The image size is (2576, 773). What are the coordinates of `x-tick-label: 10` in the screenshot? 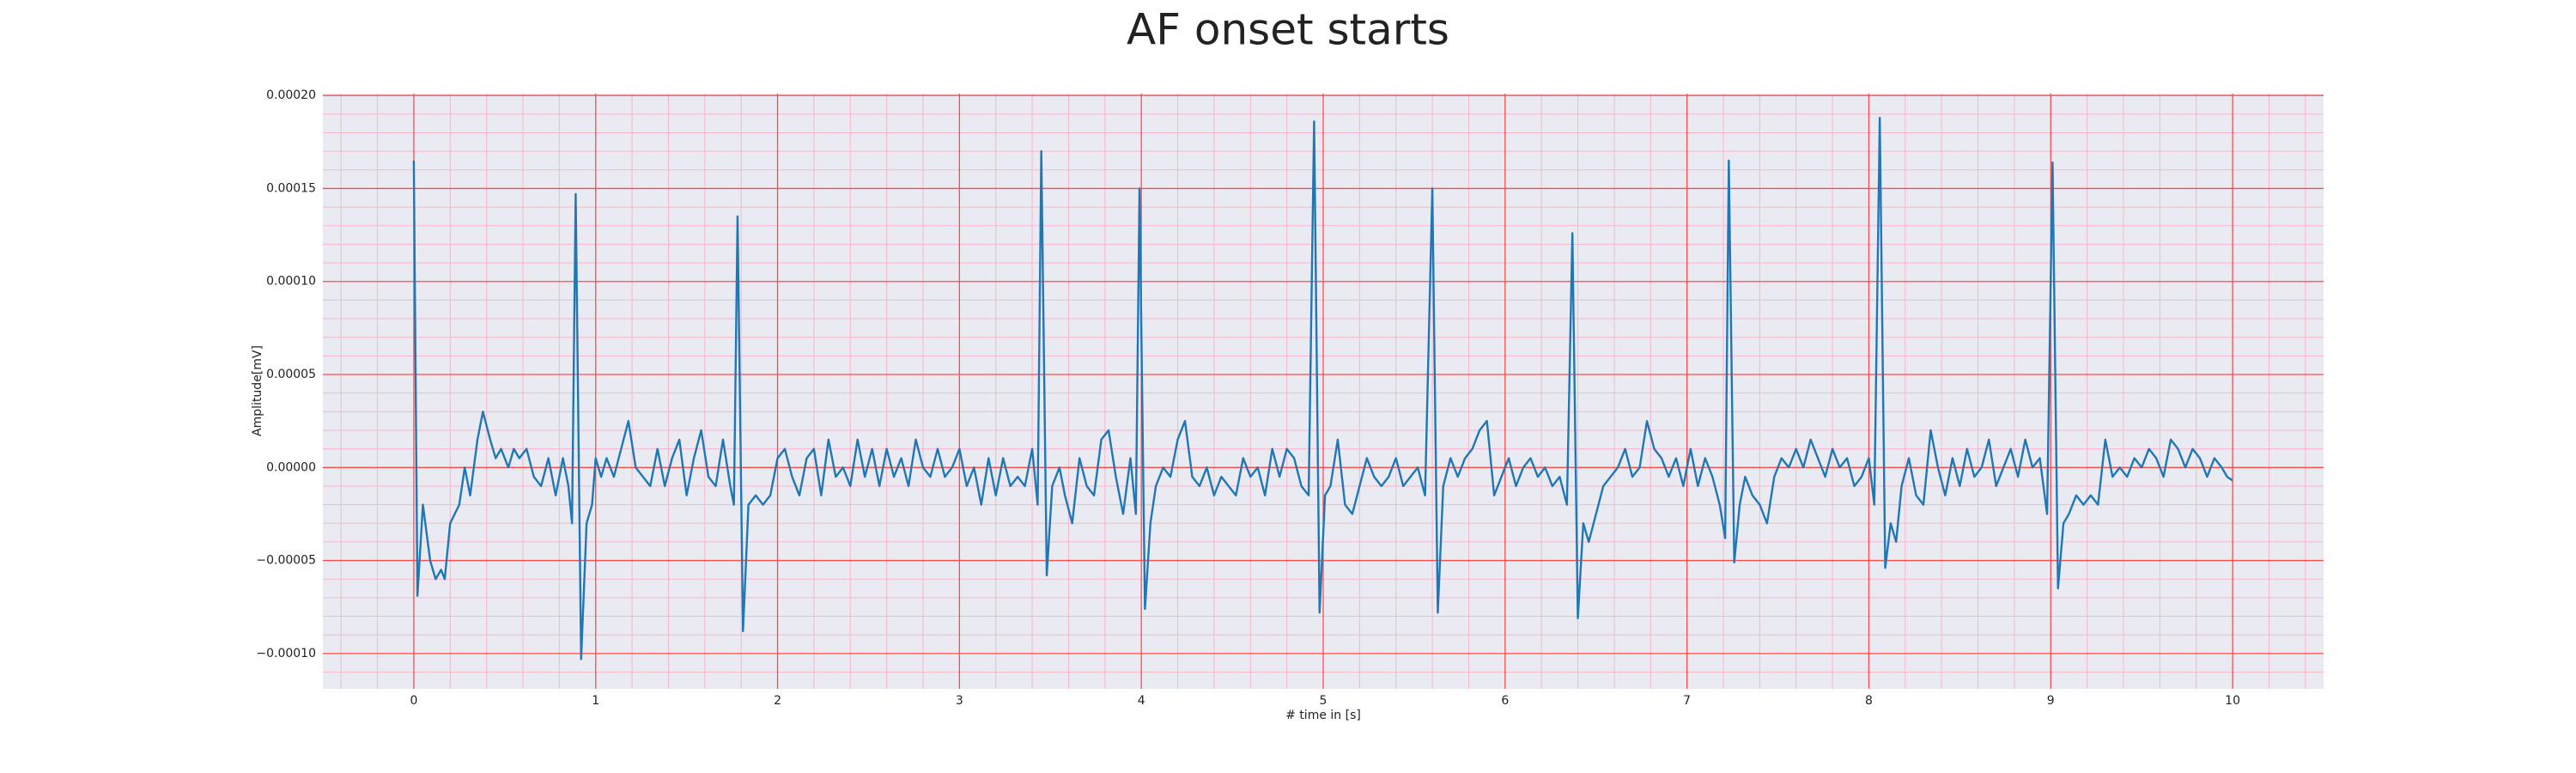 It's located at (2232, 701).